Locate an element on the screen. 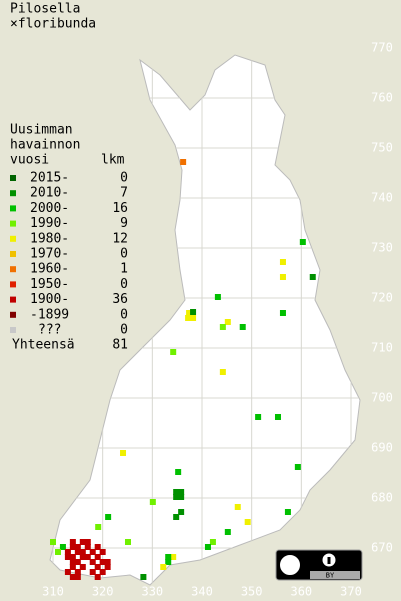  legend-label: 1900- is located at coordinates (49, 299).